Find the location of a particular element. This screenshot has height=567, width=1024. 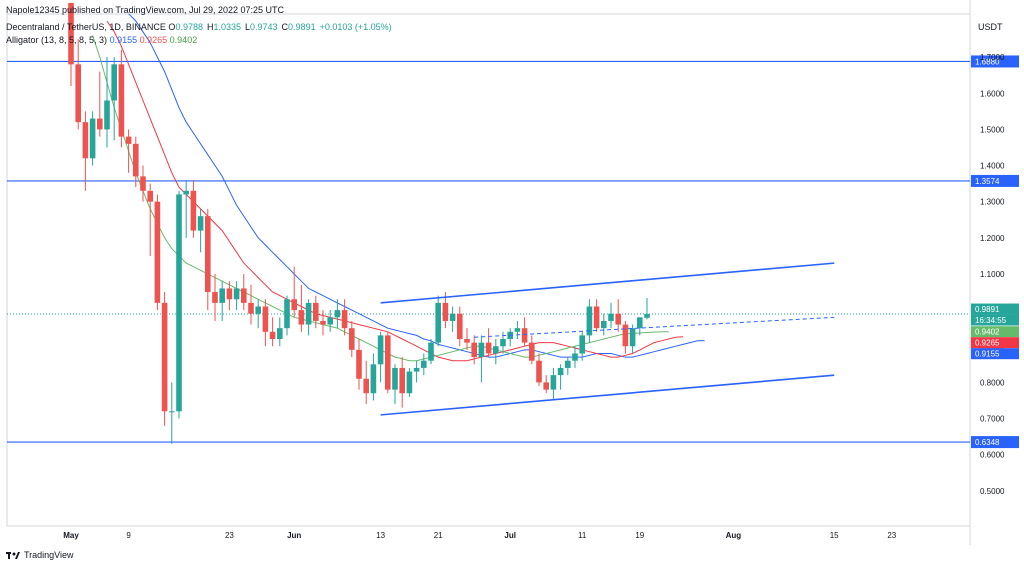

footer-brand: TradingView is located at coordinates (49, 555).